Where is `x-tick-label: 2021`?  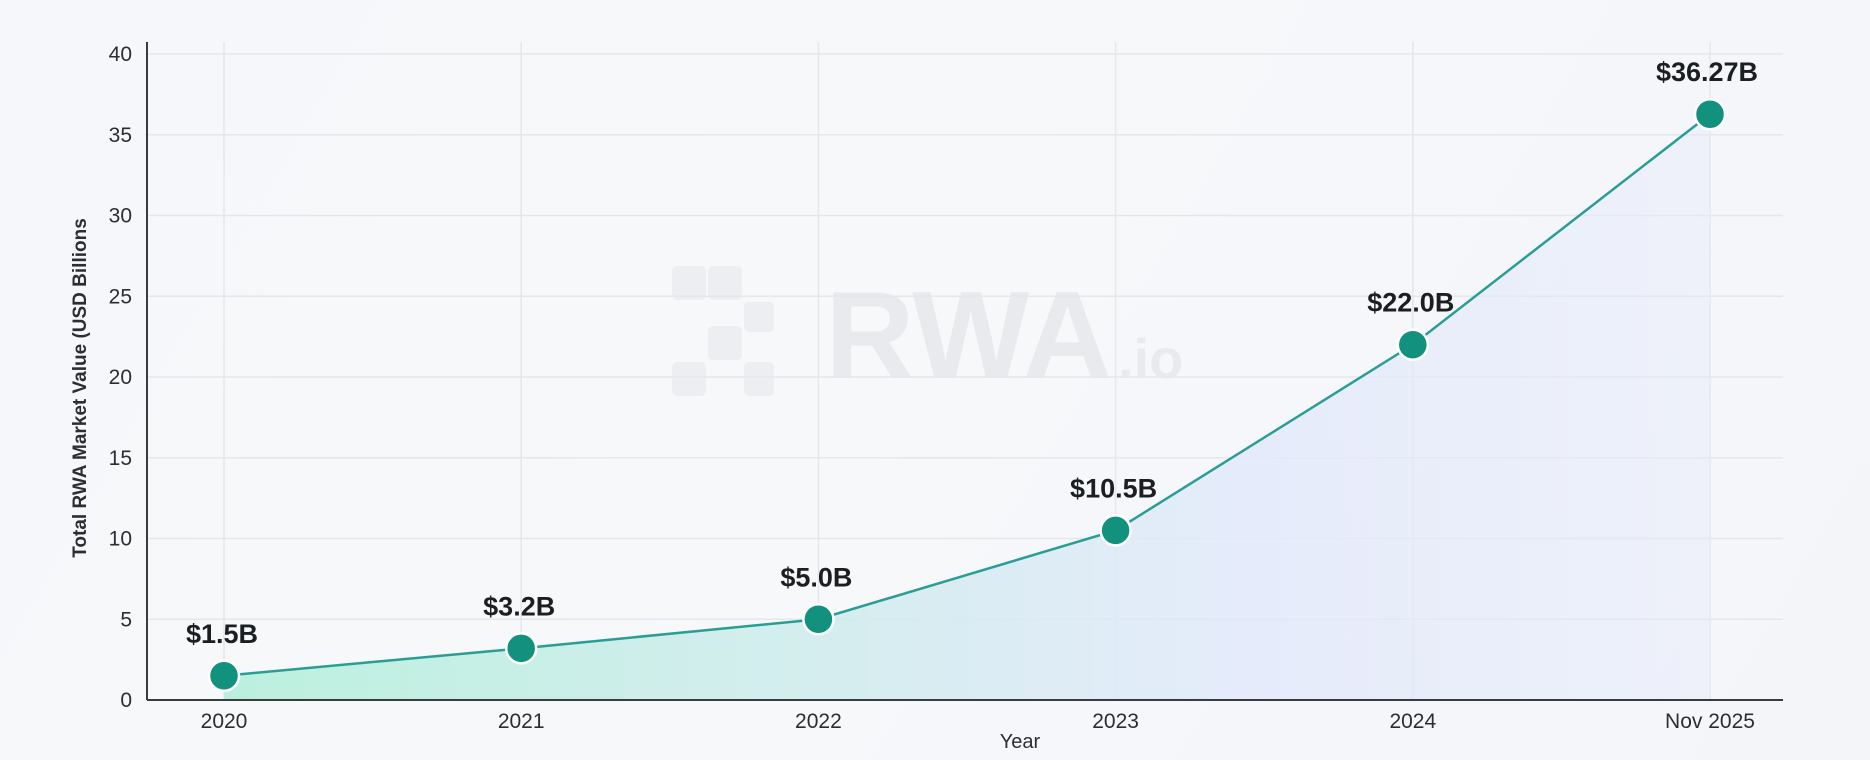
x-tick-label: 2021 is located at coordinates (521, 721).